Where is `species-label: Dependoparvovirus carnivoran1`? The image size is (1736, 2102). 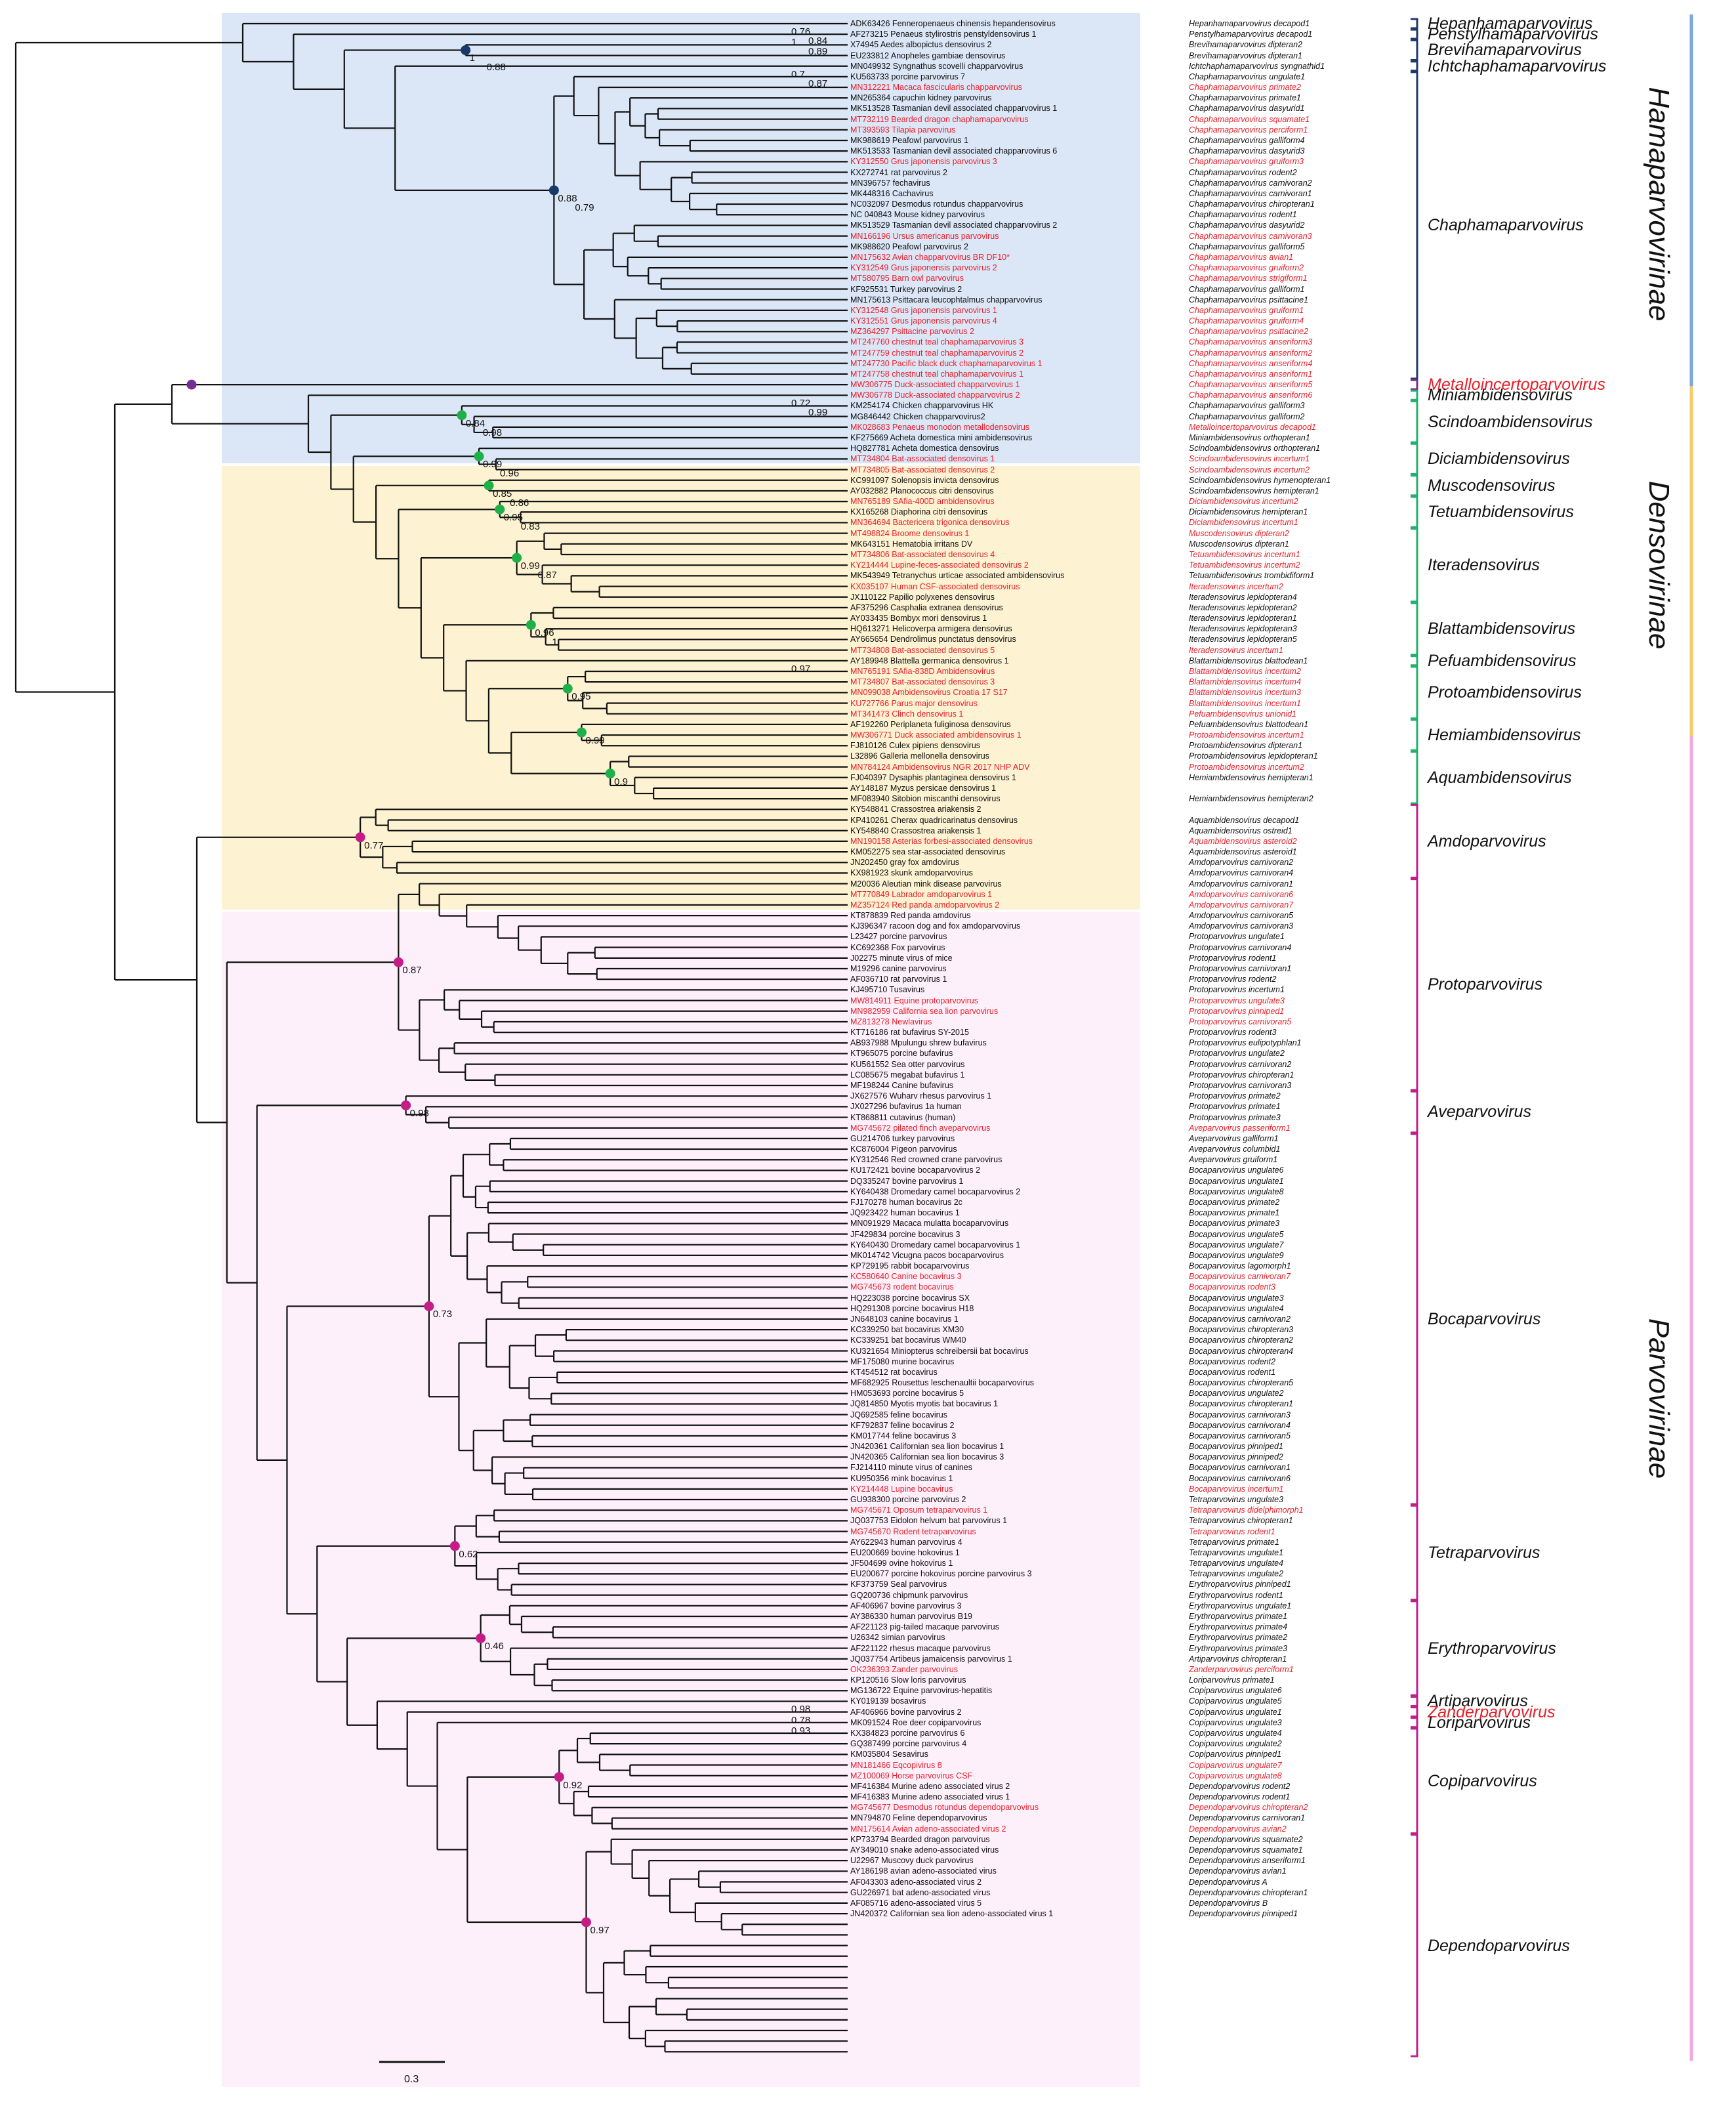 species-label: Dependoparvovirus carnivoran1 is located at coordinates (1247, 1818).